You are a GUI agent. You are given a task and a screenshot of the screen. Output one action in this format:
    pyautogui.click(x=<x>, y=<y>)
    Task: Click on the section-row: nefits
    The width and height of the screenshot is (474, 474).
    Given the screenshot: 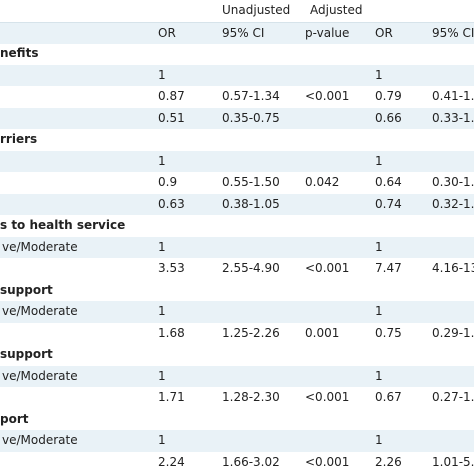 What is the action you would take?
    pyautogui.click(x=237, y=54)
    